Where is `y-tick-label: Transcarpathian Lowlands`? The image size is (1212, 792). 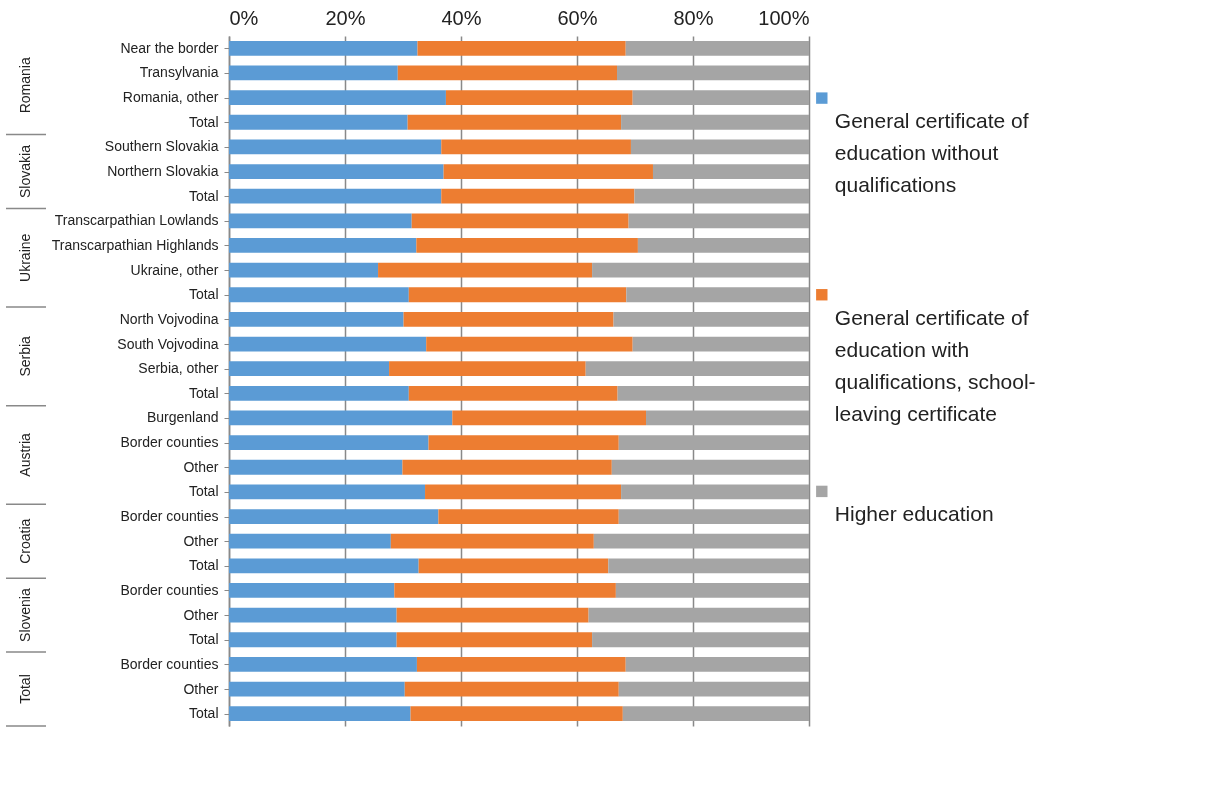 y-tick-label: Transcarpathian Lowlands is located at coordinates (136, 220).